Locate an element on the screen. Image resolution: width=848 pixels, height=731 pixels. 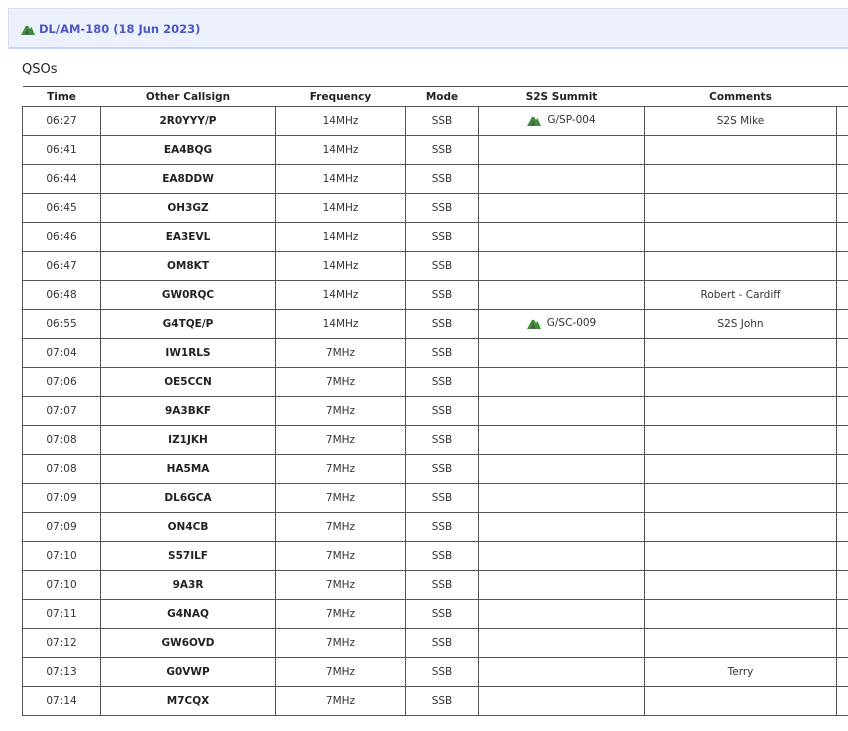
table-row: 07:13 G0VWP 7MHz SSB Terry is located at coordinates (435, 672).